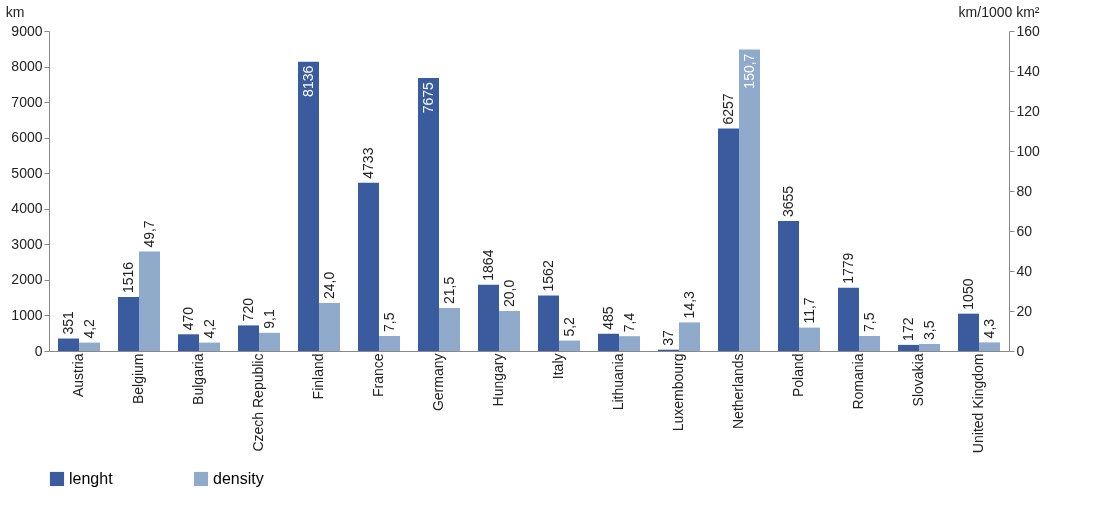 This screenshot has height=531, width=1098. What do you see at coordinates (558, 366) in the screenshot?
I see `x-tick-label: Italy` at bounding box center [558, 366].